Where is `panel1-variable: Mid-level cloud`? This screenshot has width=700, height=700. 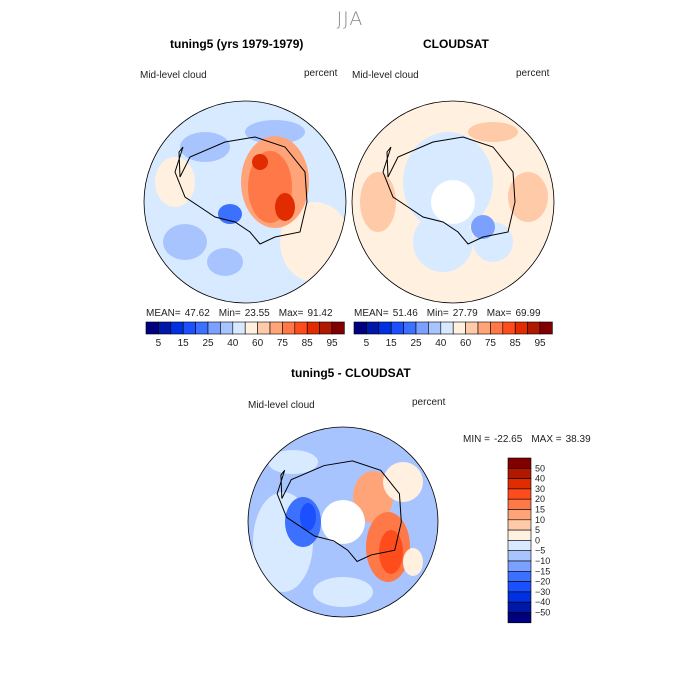
panel1-variable: Mid-level cloud is located at coordinates (173, 75).